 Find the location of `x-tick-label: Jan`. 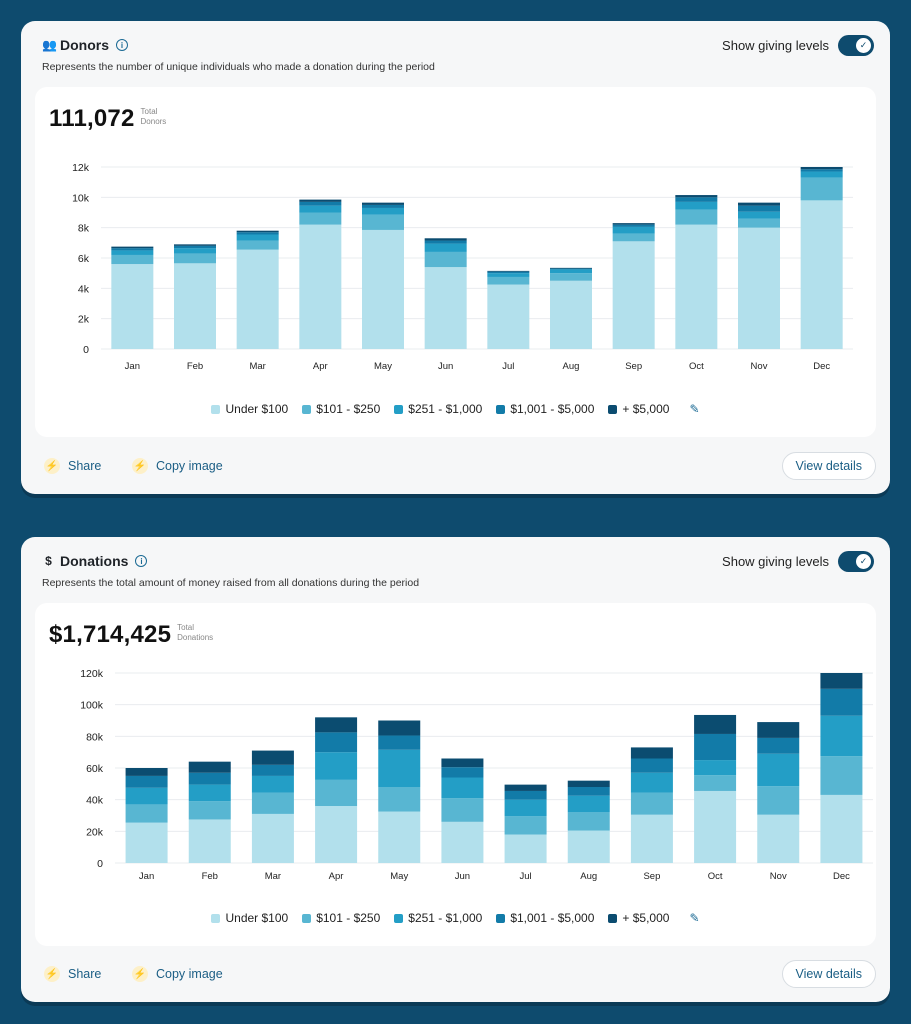

x-tick-label: Jan is located at coordinates (146, 876).